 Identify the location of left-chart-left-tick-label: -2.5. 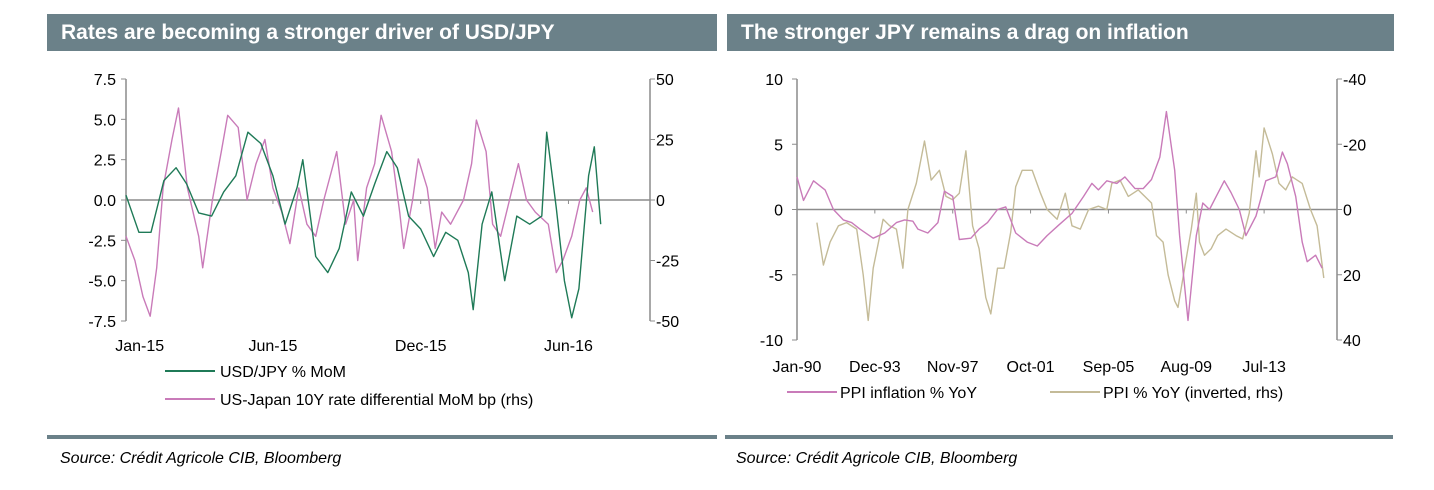
(102, 241).